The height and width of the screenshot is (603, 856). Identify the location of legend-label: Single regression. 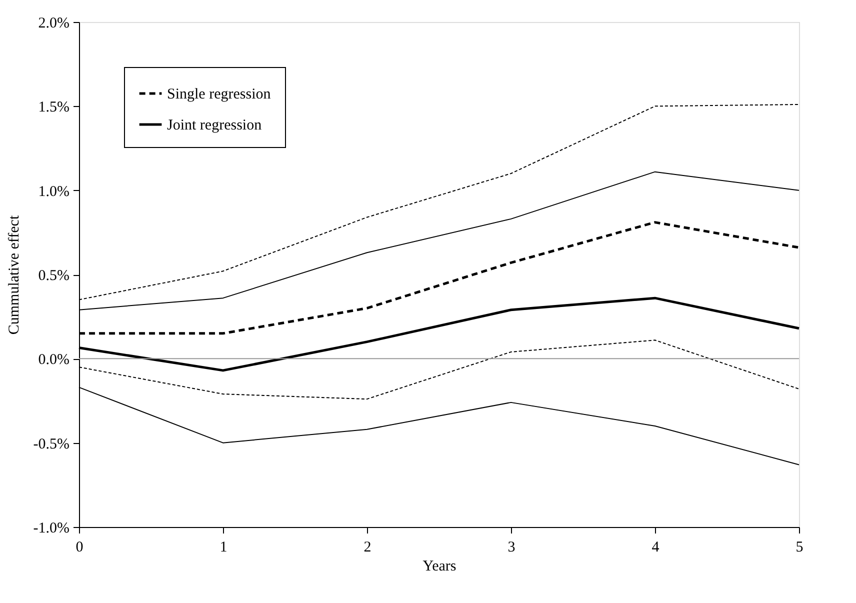
(219, 94).